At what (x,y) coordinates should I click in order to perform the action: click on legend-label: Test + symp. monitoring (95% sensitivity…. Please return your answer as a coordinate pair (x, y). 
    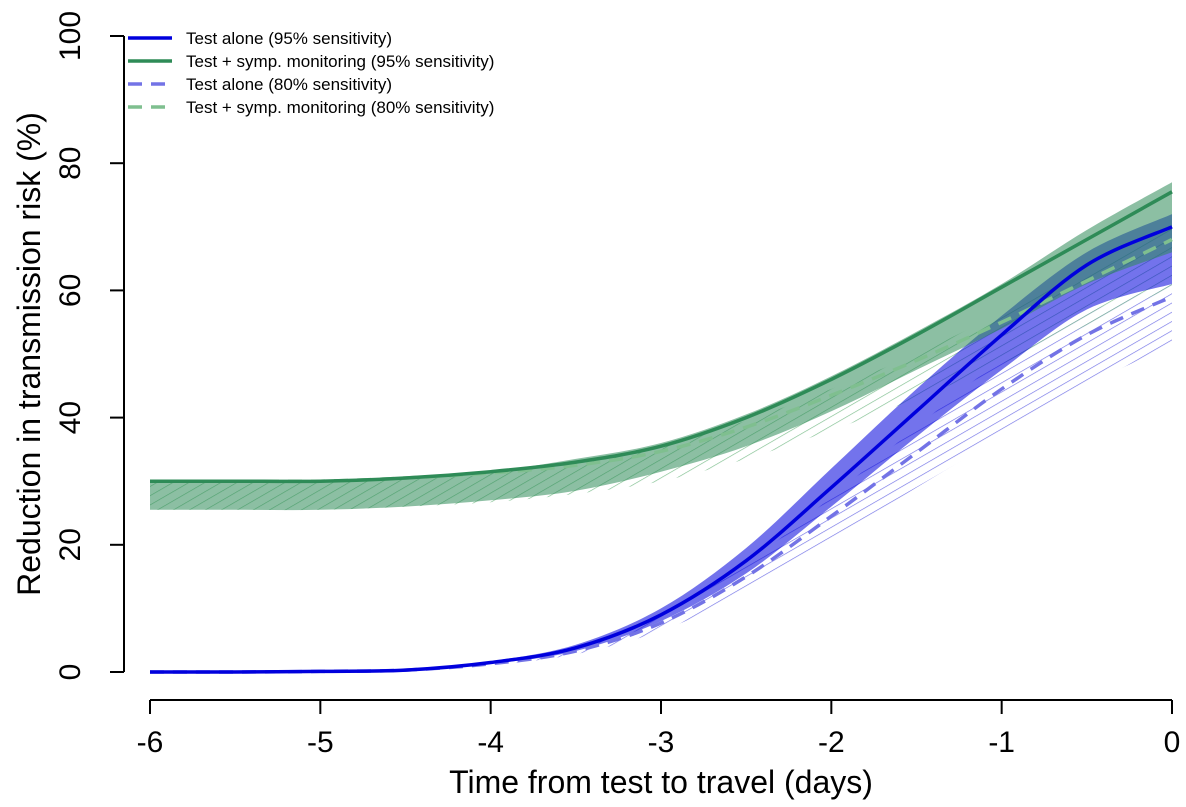
    Looking at the image, I should click on (340, 61).